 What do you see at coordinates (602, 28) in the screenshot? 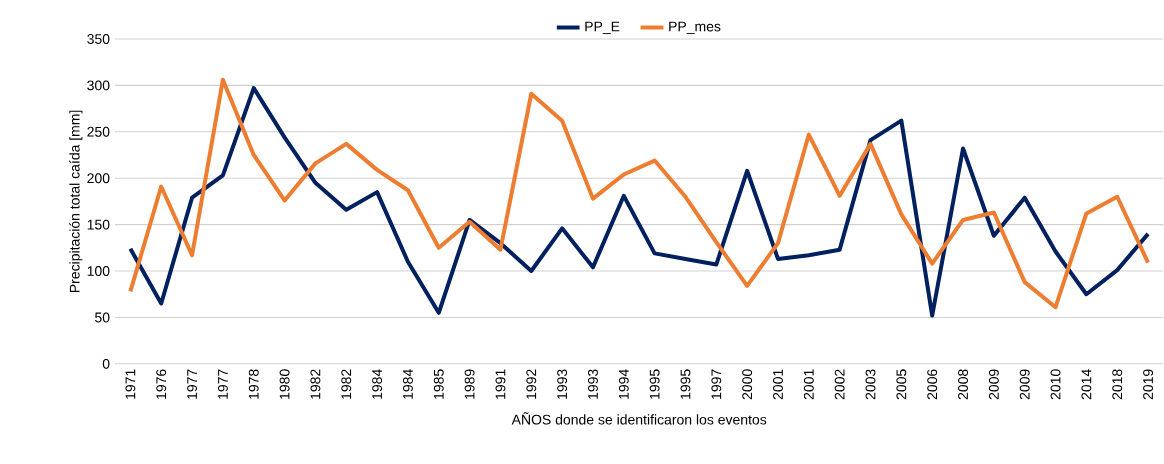
I see `legend-label: PP_E` at bounding box center [602, 28].